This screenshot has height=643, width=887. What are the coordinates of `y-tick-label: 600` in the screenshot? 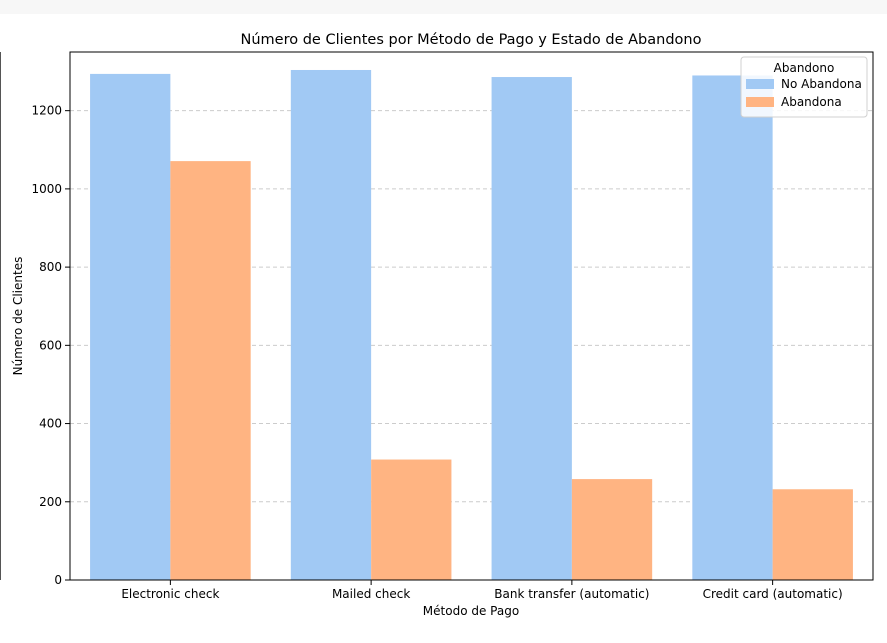 It's located at (50, 345).